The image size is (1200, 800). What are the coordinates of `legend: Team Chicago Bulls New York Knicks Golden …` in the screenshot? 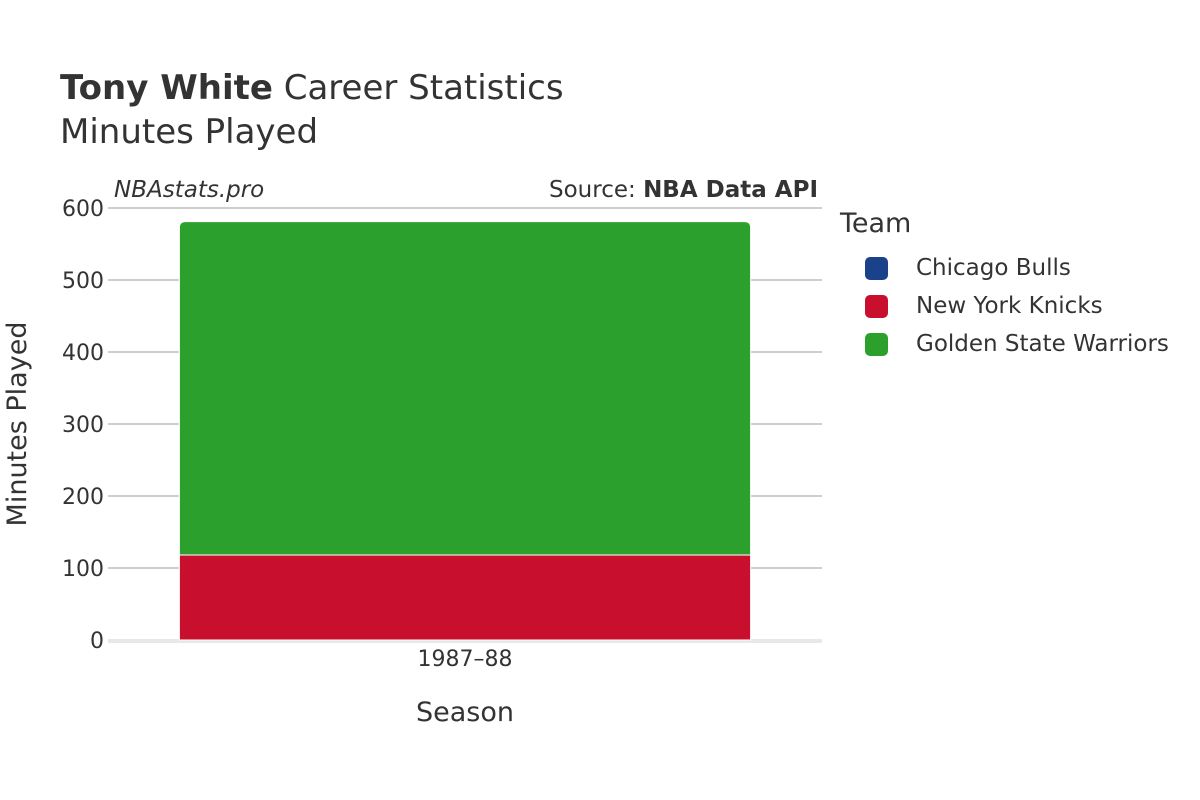 It's located at (1004, 285).